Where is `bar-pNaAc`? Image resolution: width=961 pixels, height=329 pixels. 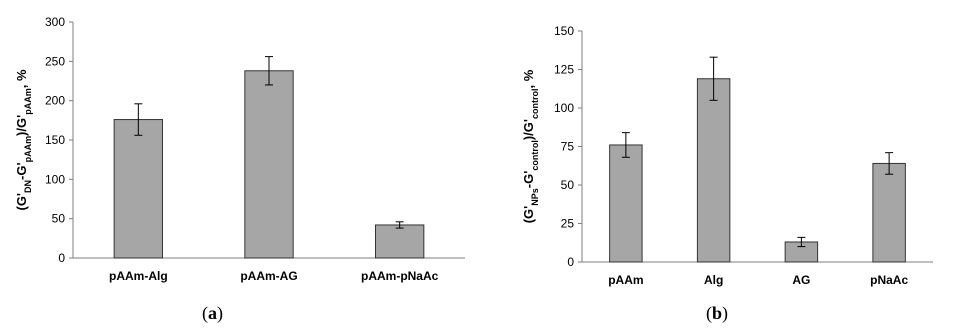 bar-pNaAc is located at coordinates (889, 212).